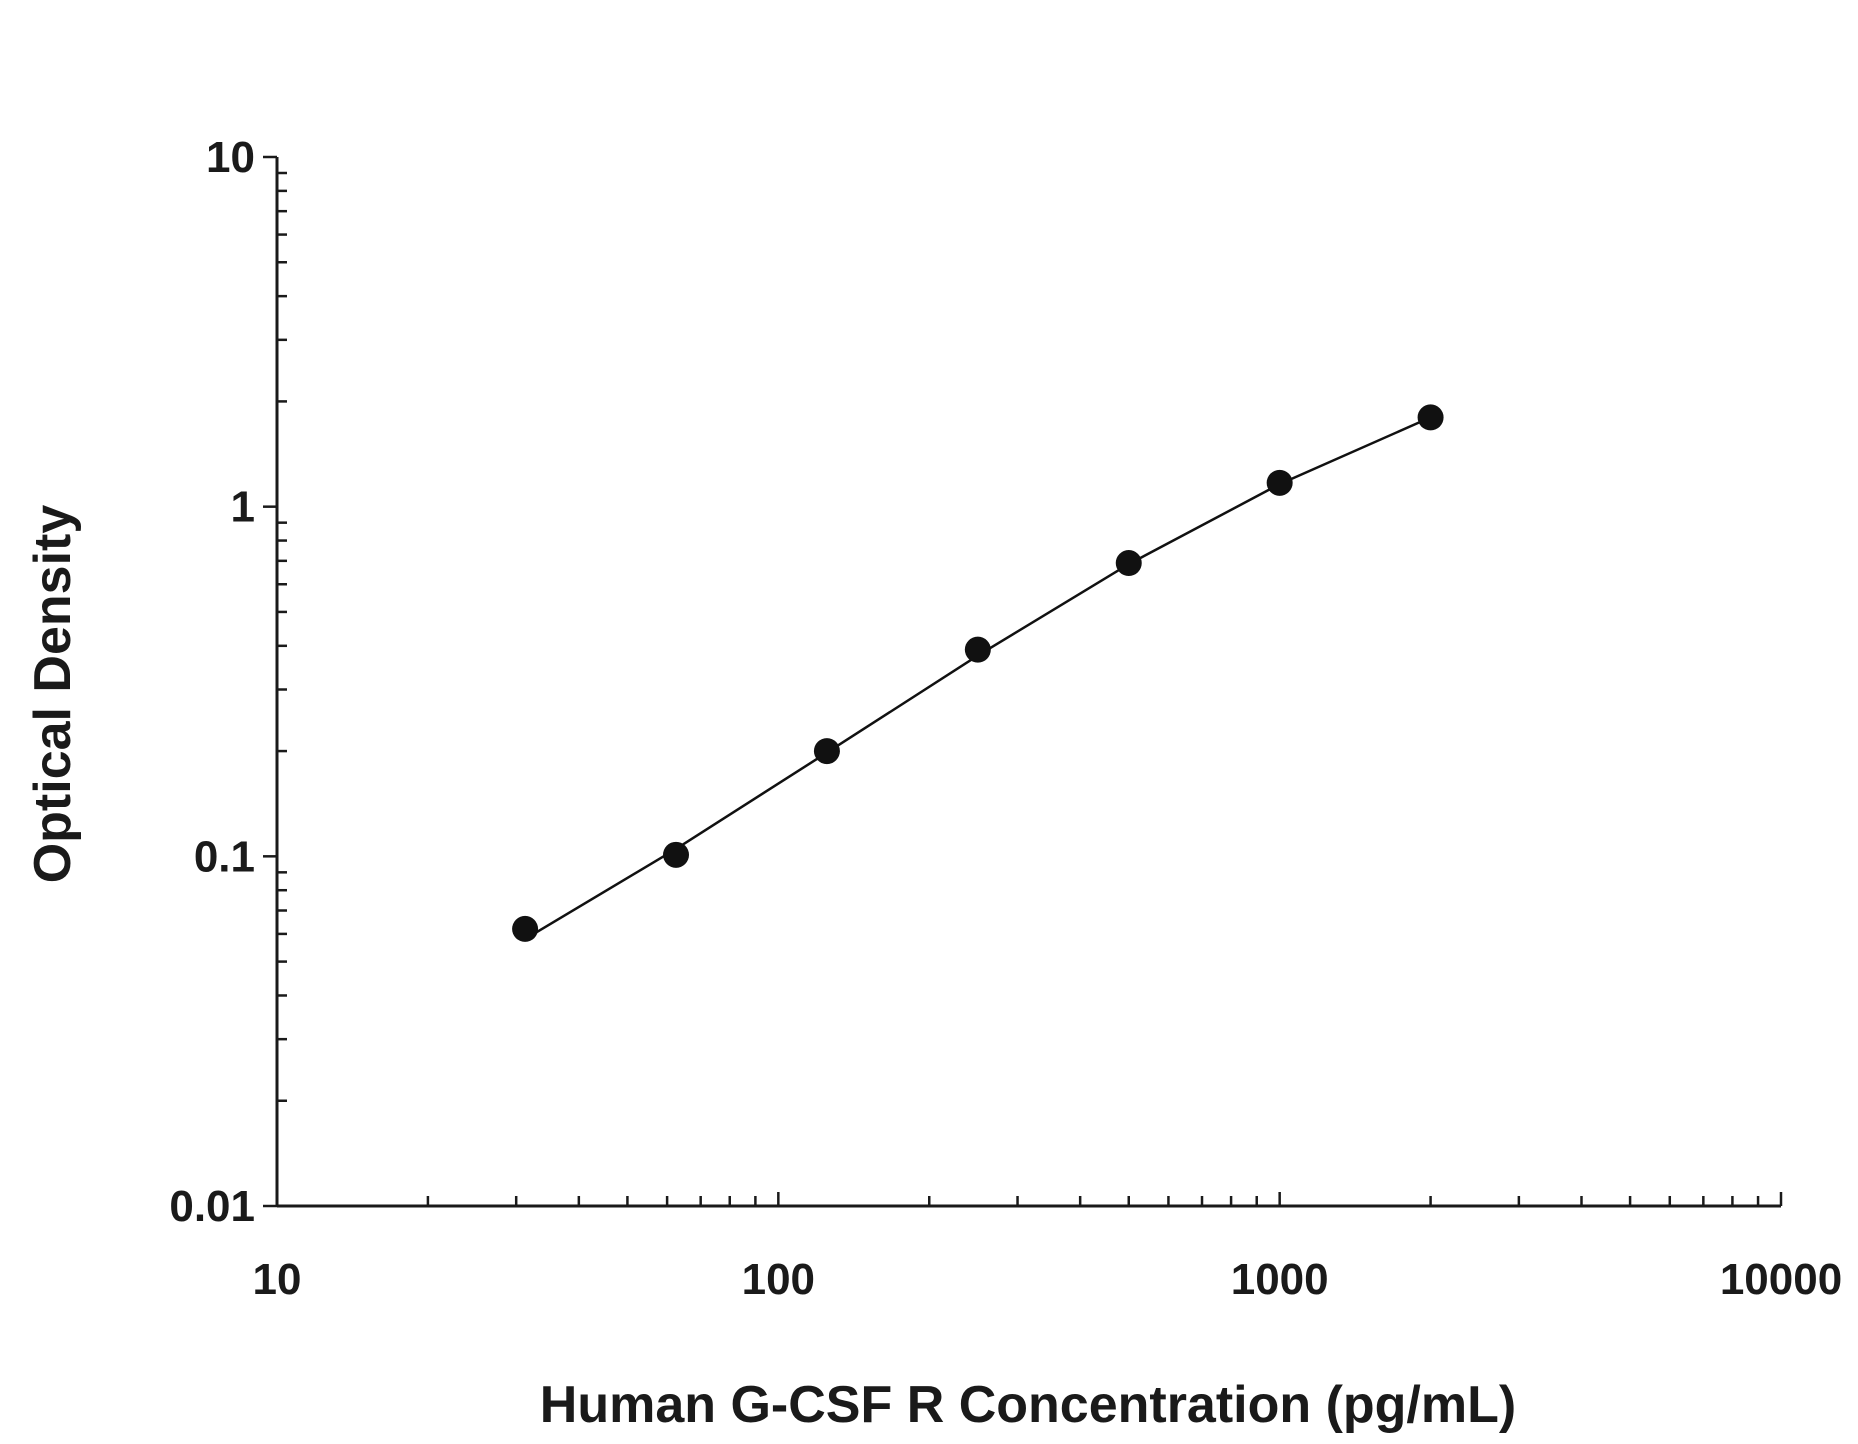 This screenshot has height=1444, width=1858. Describe the element at coordinates (224, 856) in the screenshot. I see `y-tick-label: 0.1` at that location.